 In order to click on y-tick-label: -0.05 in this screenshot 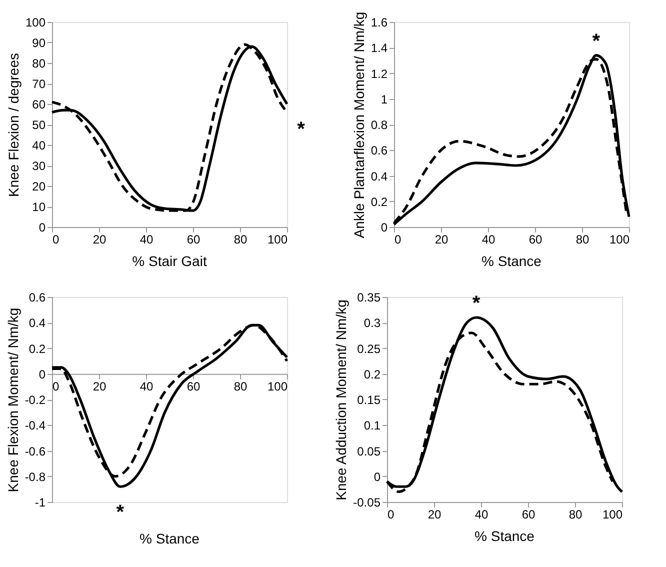, I will do `click(367, 503)`.